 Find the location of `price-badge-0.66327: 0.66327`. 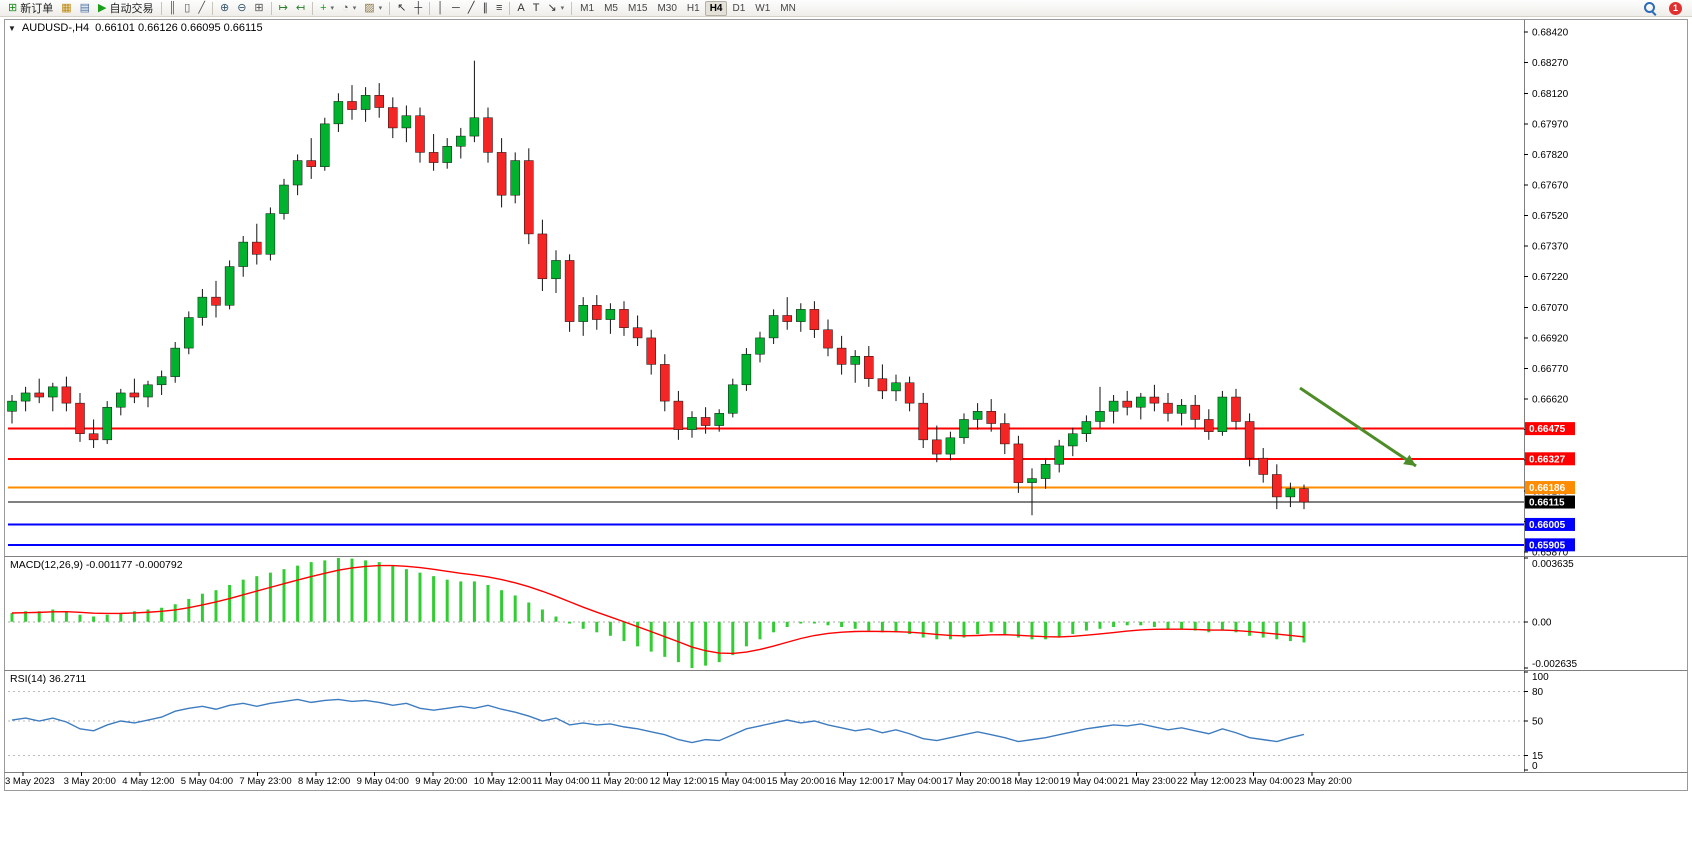

price-badge-0.66327: 0.66327 is located at coordinates (1550, 459).